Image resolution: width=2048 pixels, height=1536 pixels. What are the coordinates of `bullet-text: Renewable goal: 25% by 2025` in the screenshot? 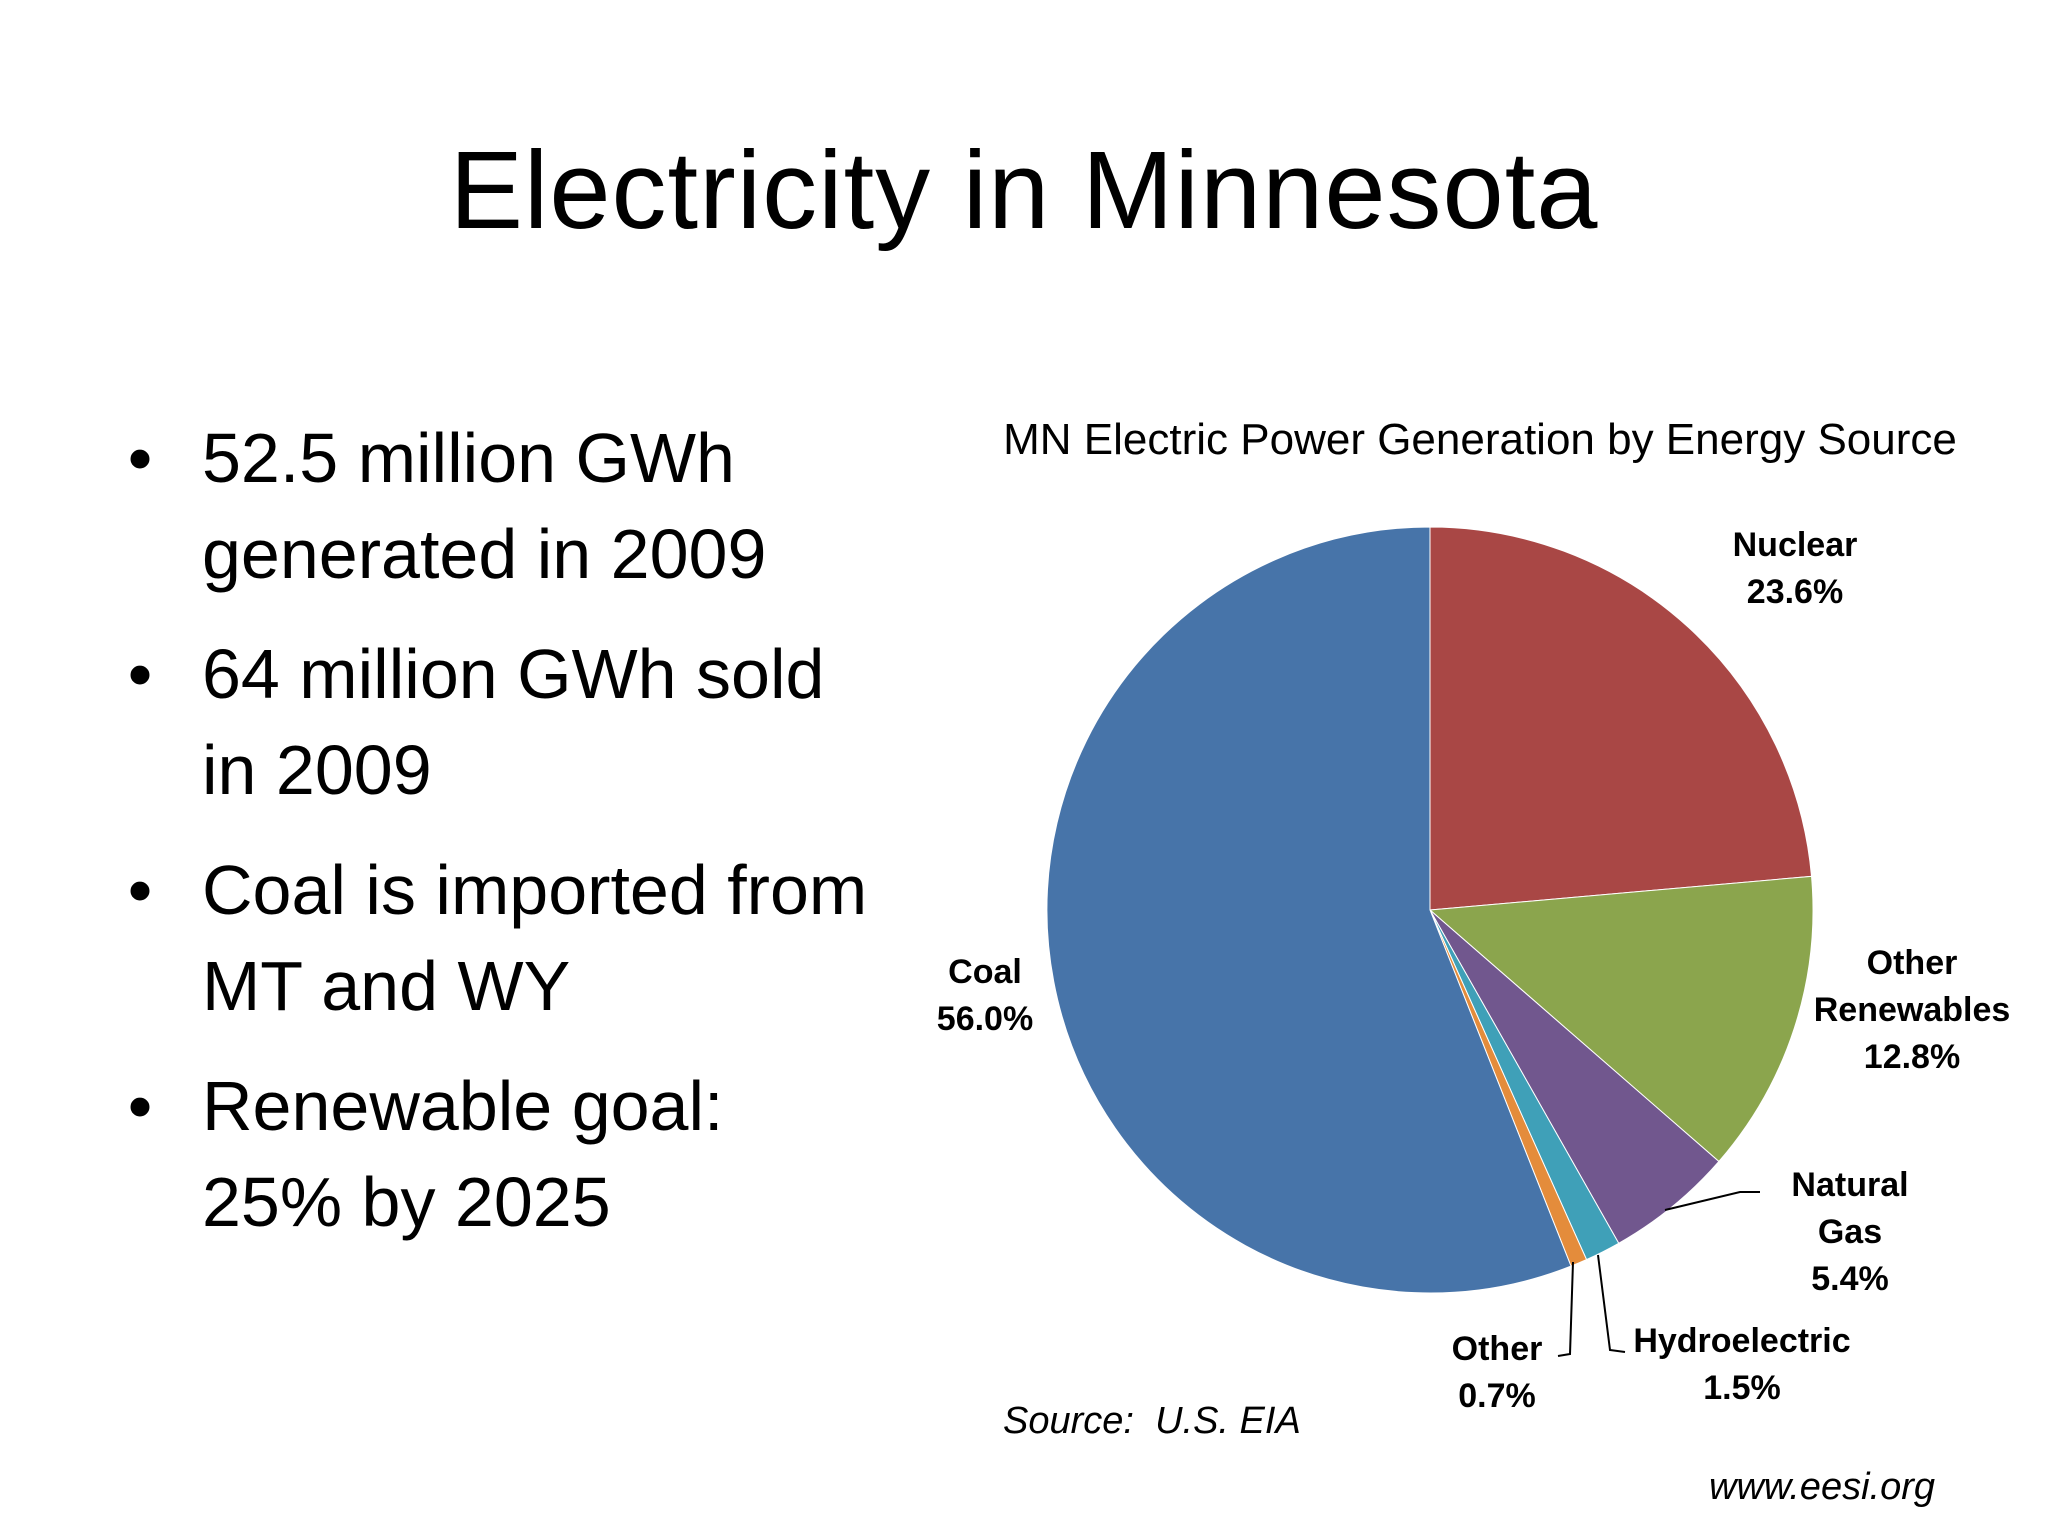 It's located at (463, 1154).